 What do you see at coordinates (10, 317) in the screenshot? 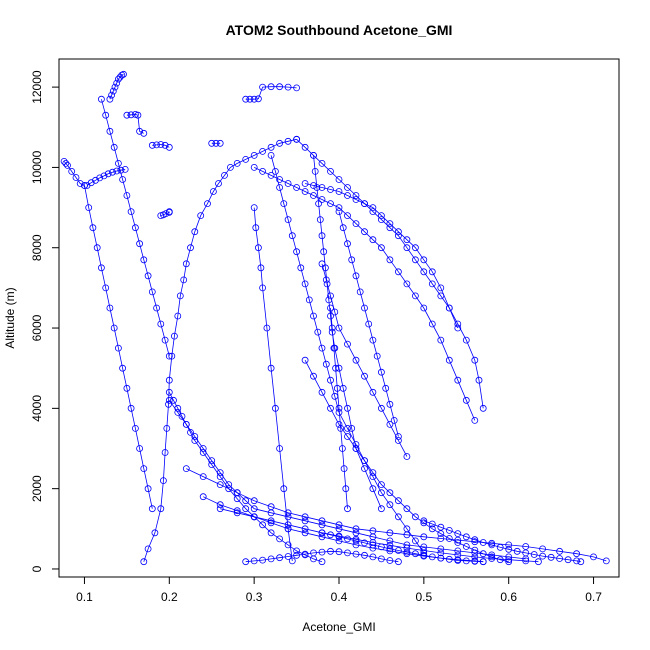
I see `y-axis-title: Altitude (m)` at bounding box center [10, 317].